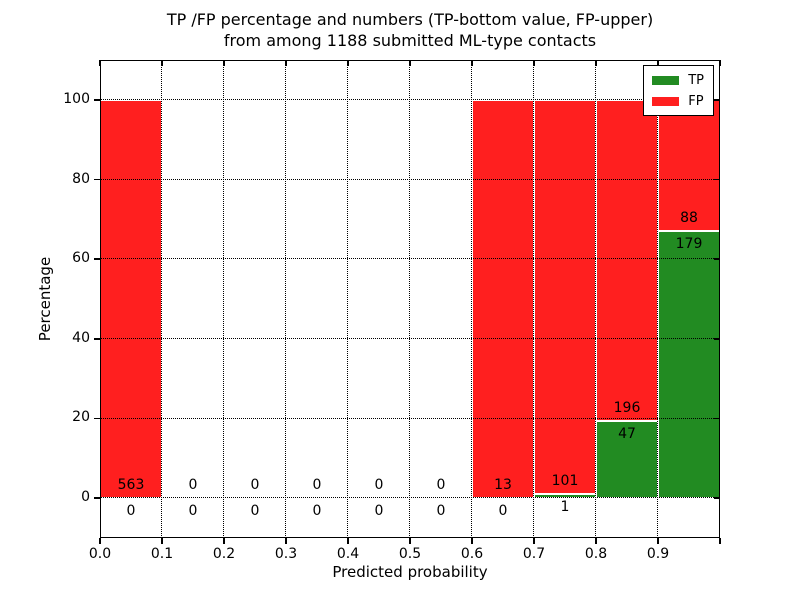  Describe the element at coordinates (85, 497) in the screenshot. I see `y-tick-label: 0` at that location.